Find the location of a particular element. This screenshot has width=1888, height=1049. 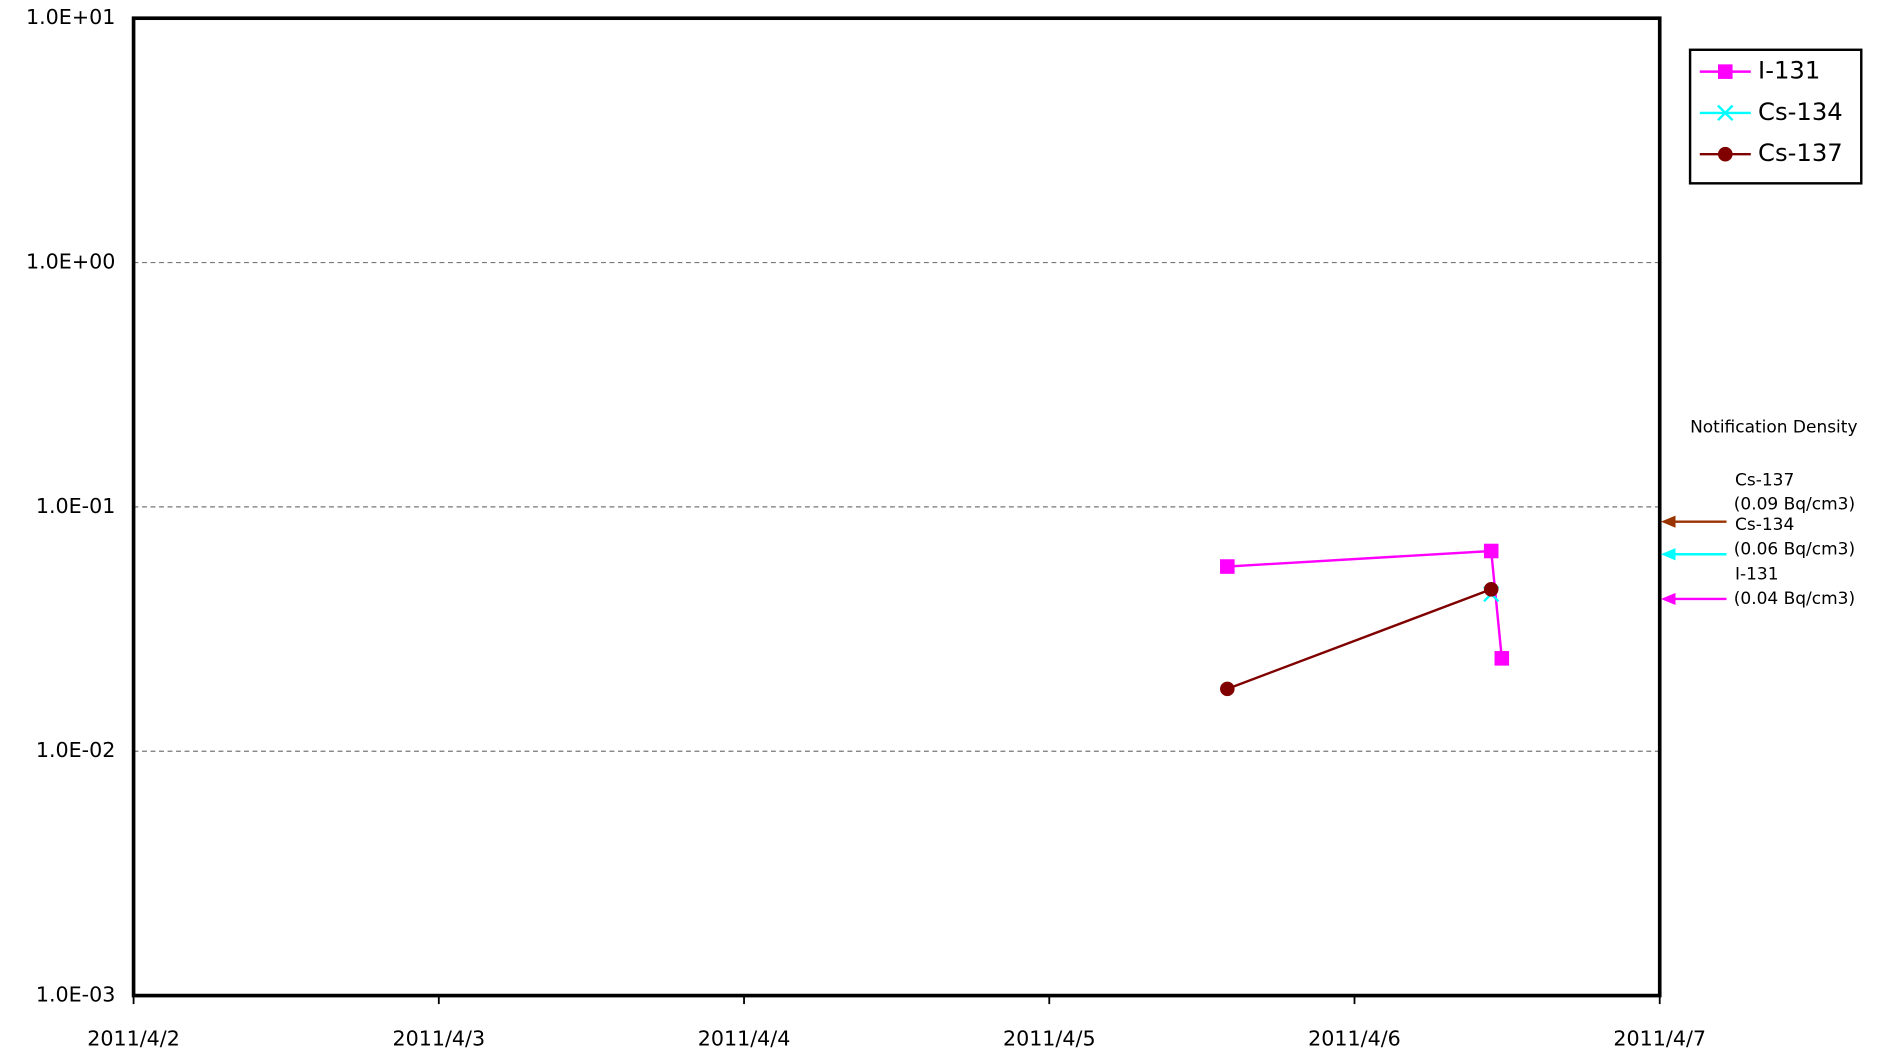

legend-label: I-131 is located at coordinates (1789, 70).